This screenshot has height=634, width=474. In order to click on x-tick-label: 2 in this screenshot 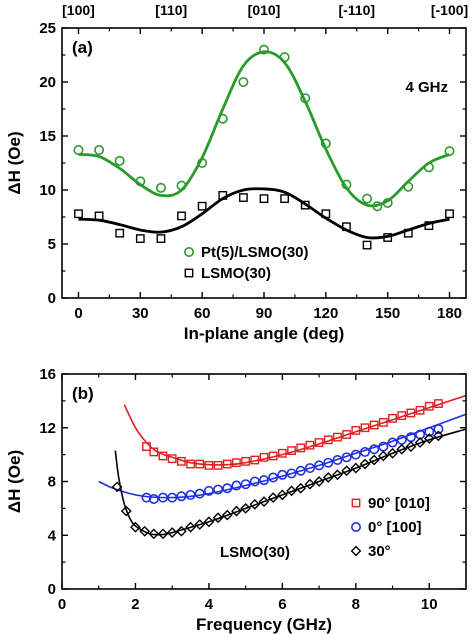, I will do `click(135, 604)`.